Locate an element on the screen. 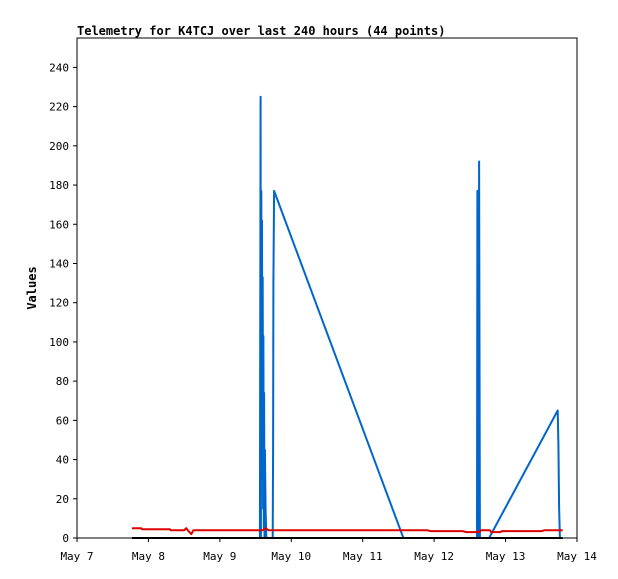  y-tick-label: 180 is located at coordinates (59, 185).